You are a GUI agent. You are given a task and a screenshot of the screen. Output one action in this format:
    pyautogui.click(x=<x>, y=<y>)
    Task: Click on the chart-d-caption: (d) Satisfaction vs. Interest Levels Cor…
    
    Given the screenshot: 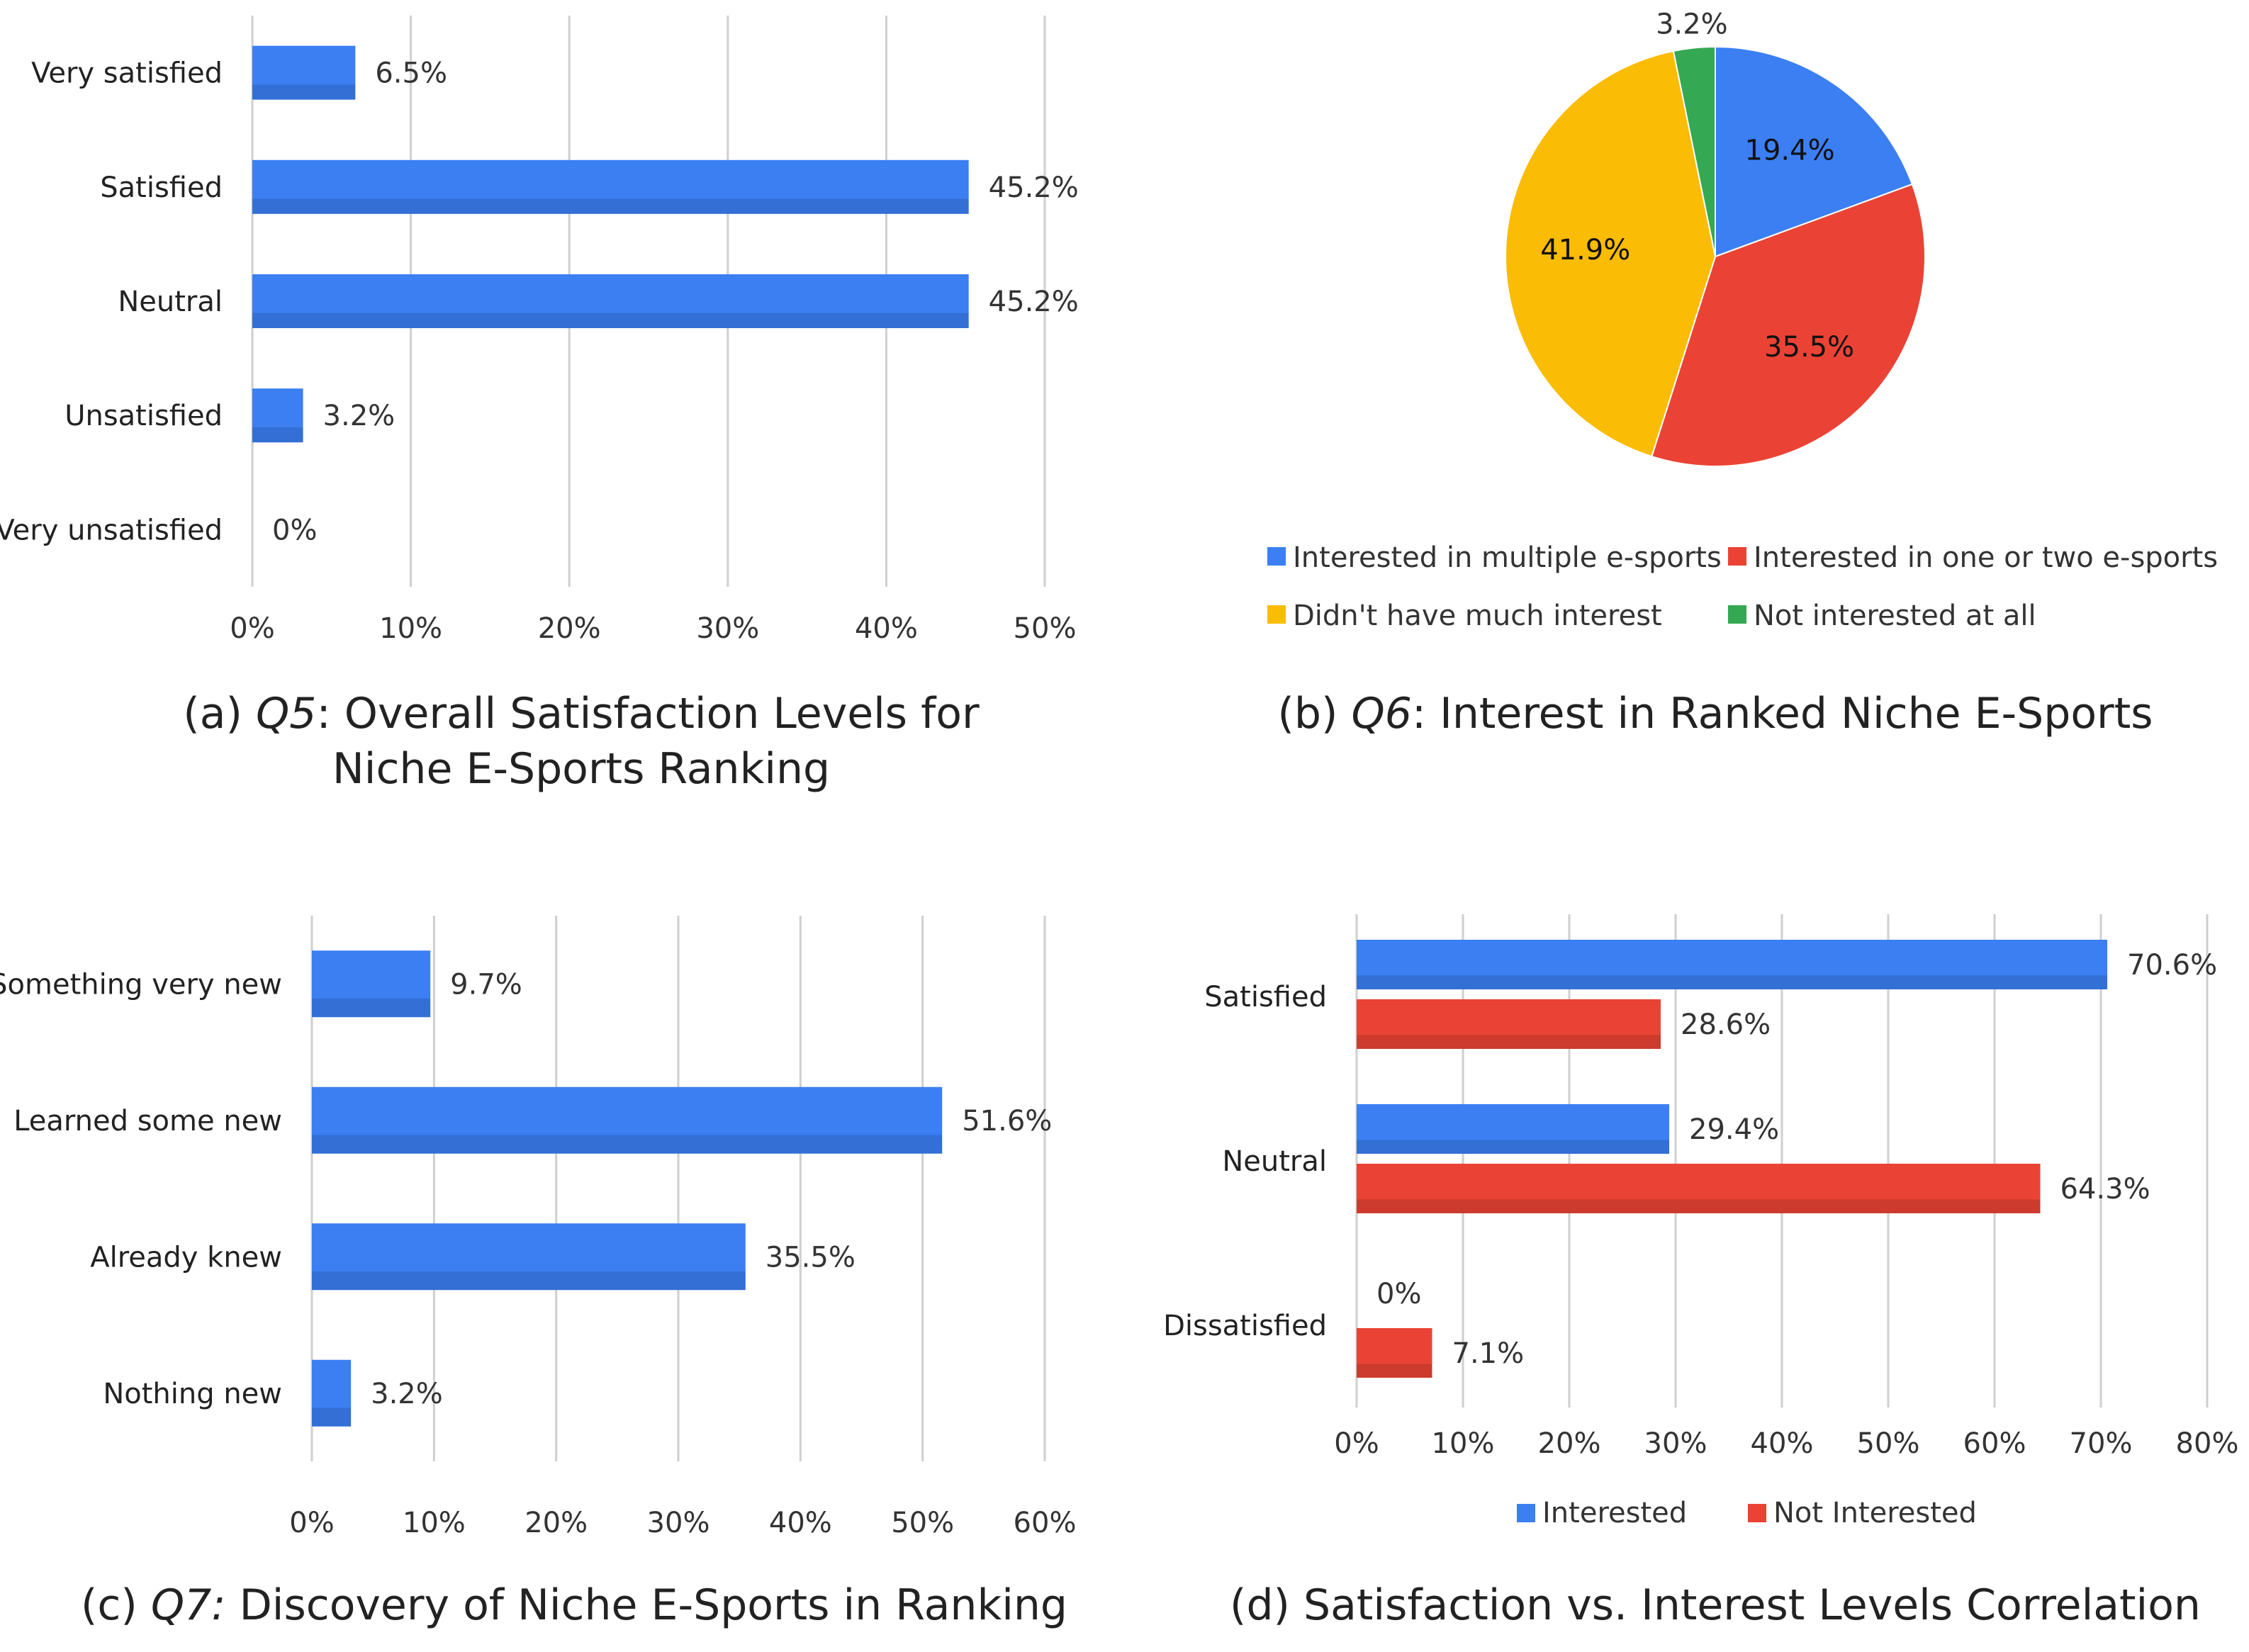 What is the action you would take?
    pyautogui.click(x=1715, y=1605)
    